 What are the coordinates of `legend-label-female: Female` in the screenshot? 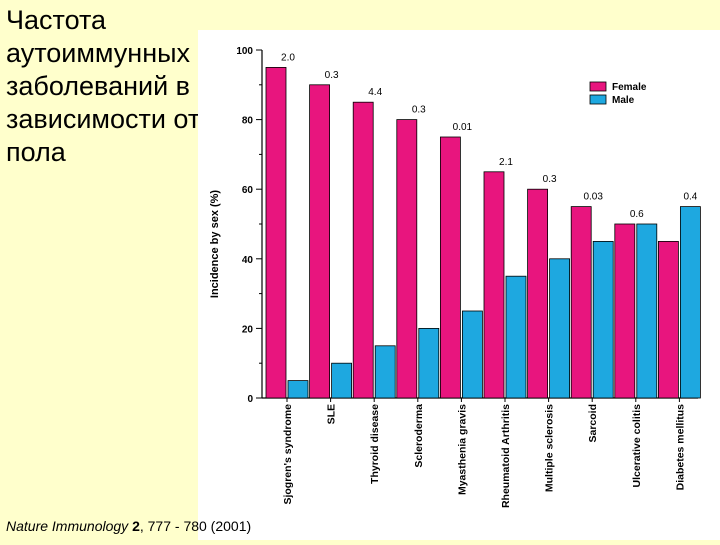 It's located at (629, 87).